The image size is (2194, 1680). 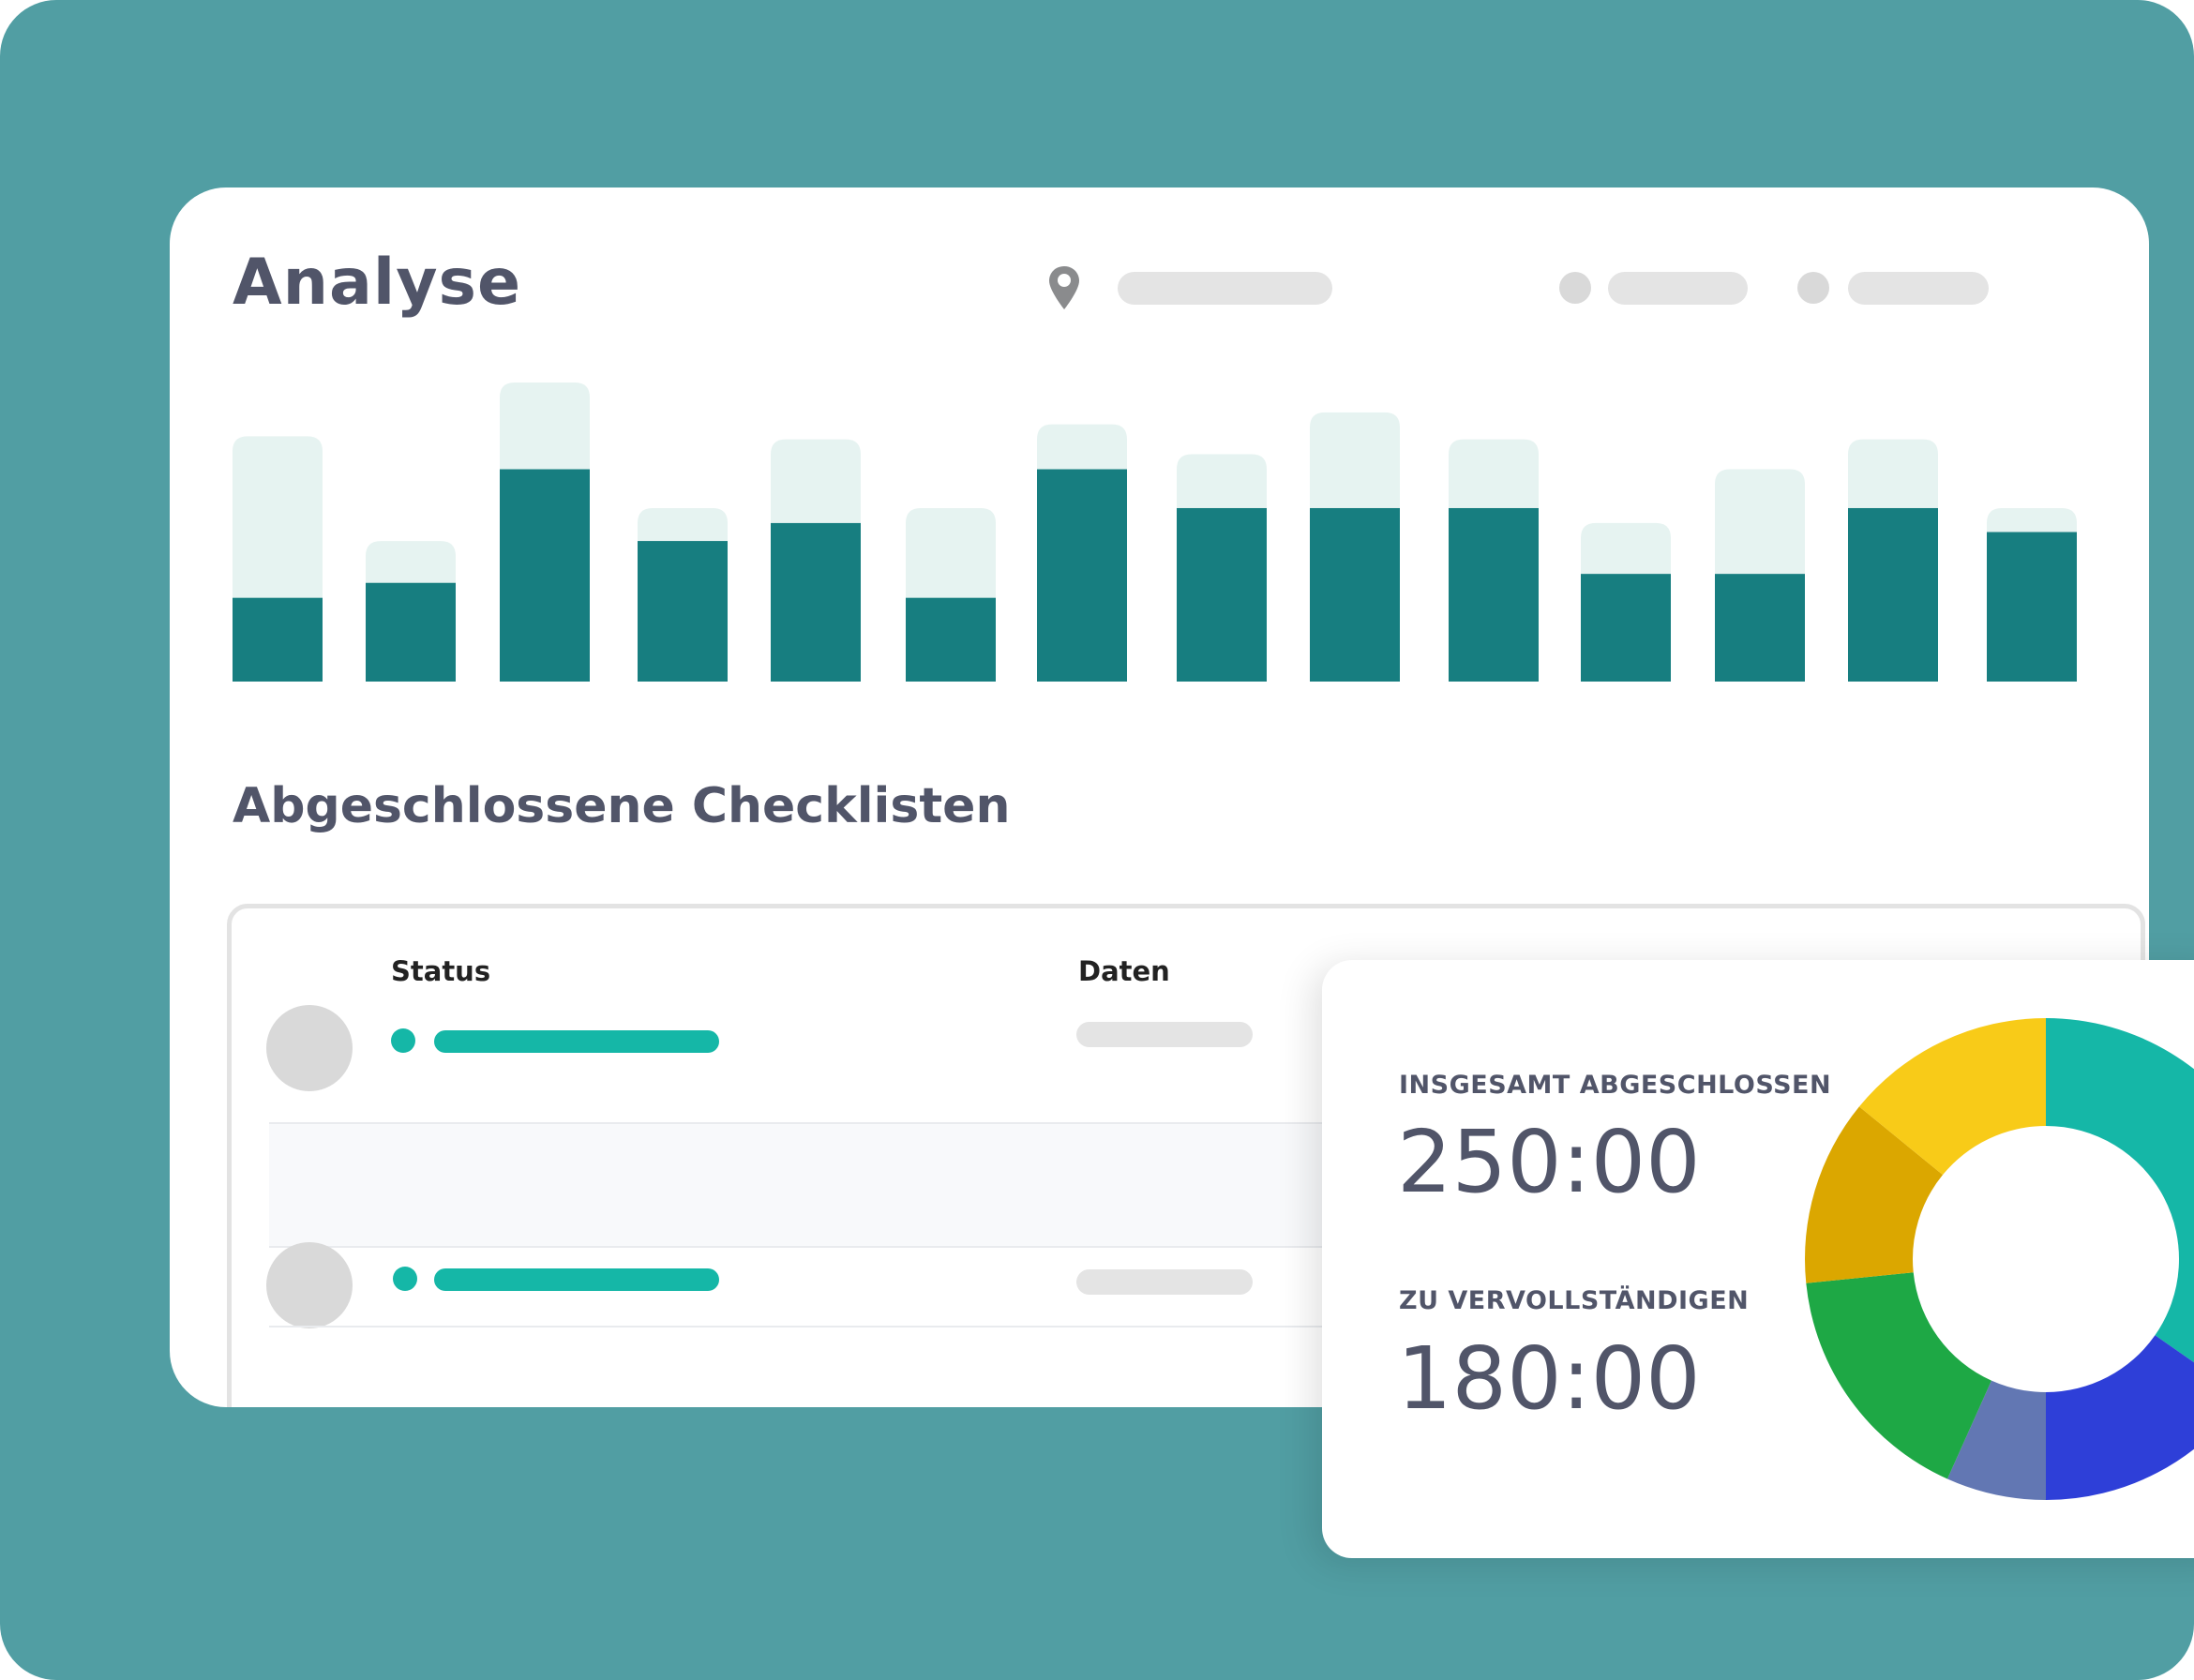 I want to click on location-filter, so click(x=1225, y=288).